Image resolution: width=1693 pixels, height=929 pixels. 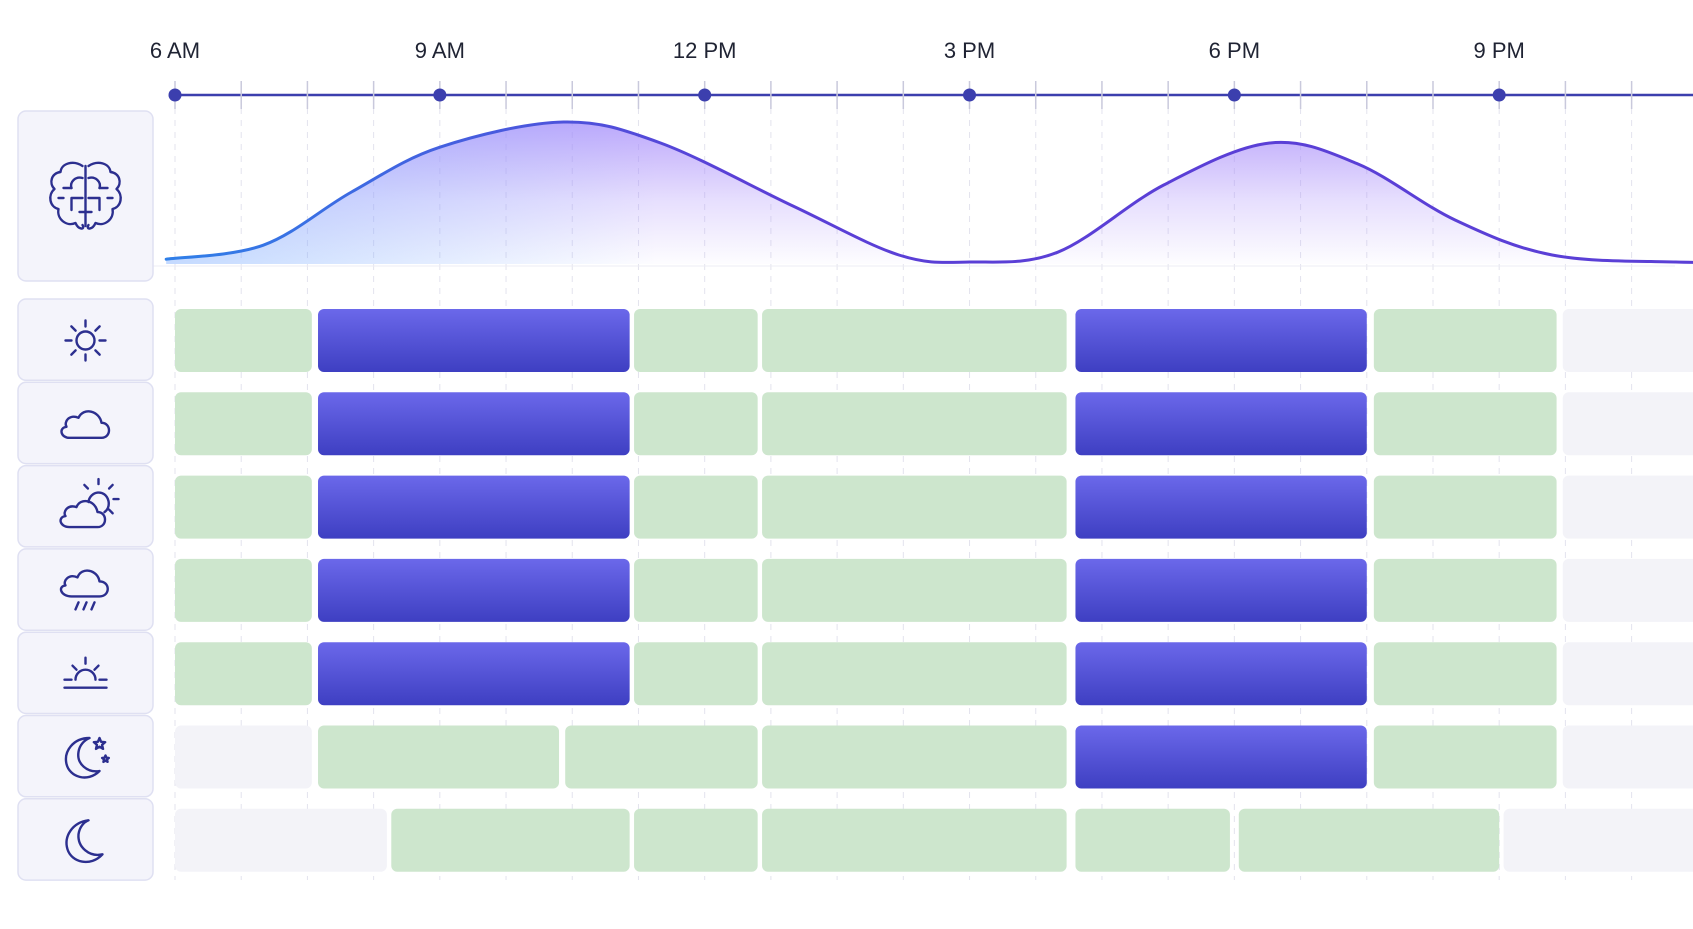 I want to click on tick-label: 9 PM, so click(x=1499, y=50).